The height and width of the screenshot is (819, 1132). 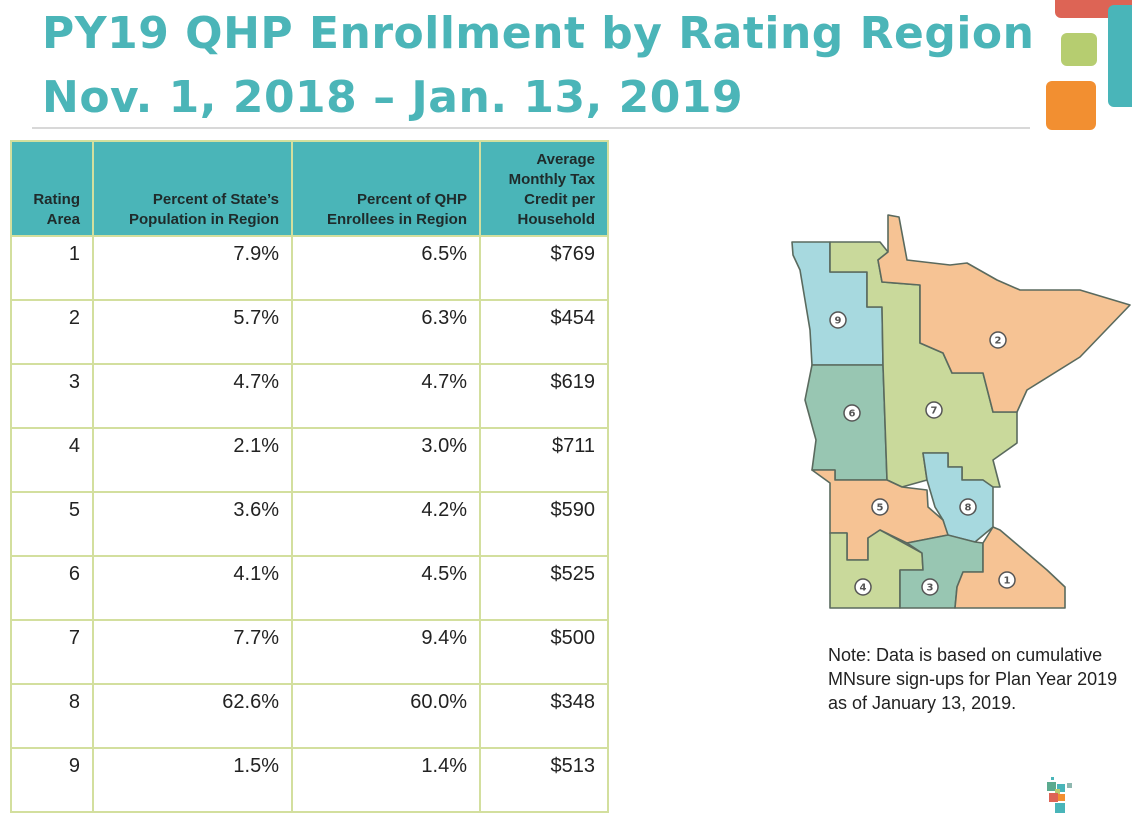 What do you see at coordinates (192, 780) in the screenshot?
I see `cell-population-percent: 1.5%` at bounding box center [192, 780].